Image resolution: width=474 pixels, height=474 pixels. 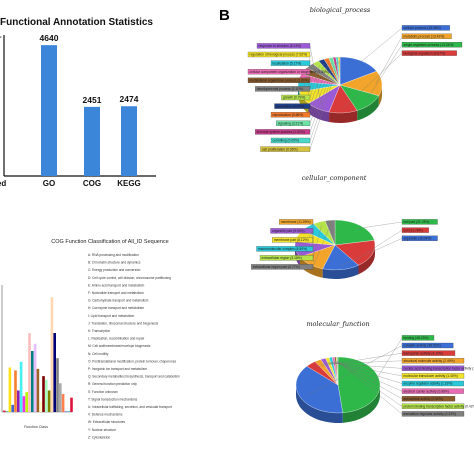 I want to click on pie-label-text: organelle (15.04%), so click(x=418, y=239).